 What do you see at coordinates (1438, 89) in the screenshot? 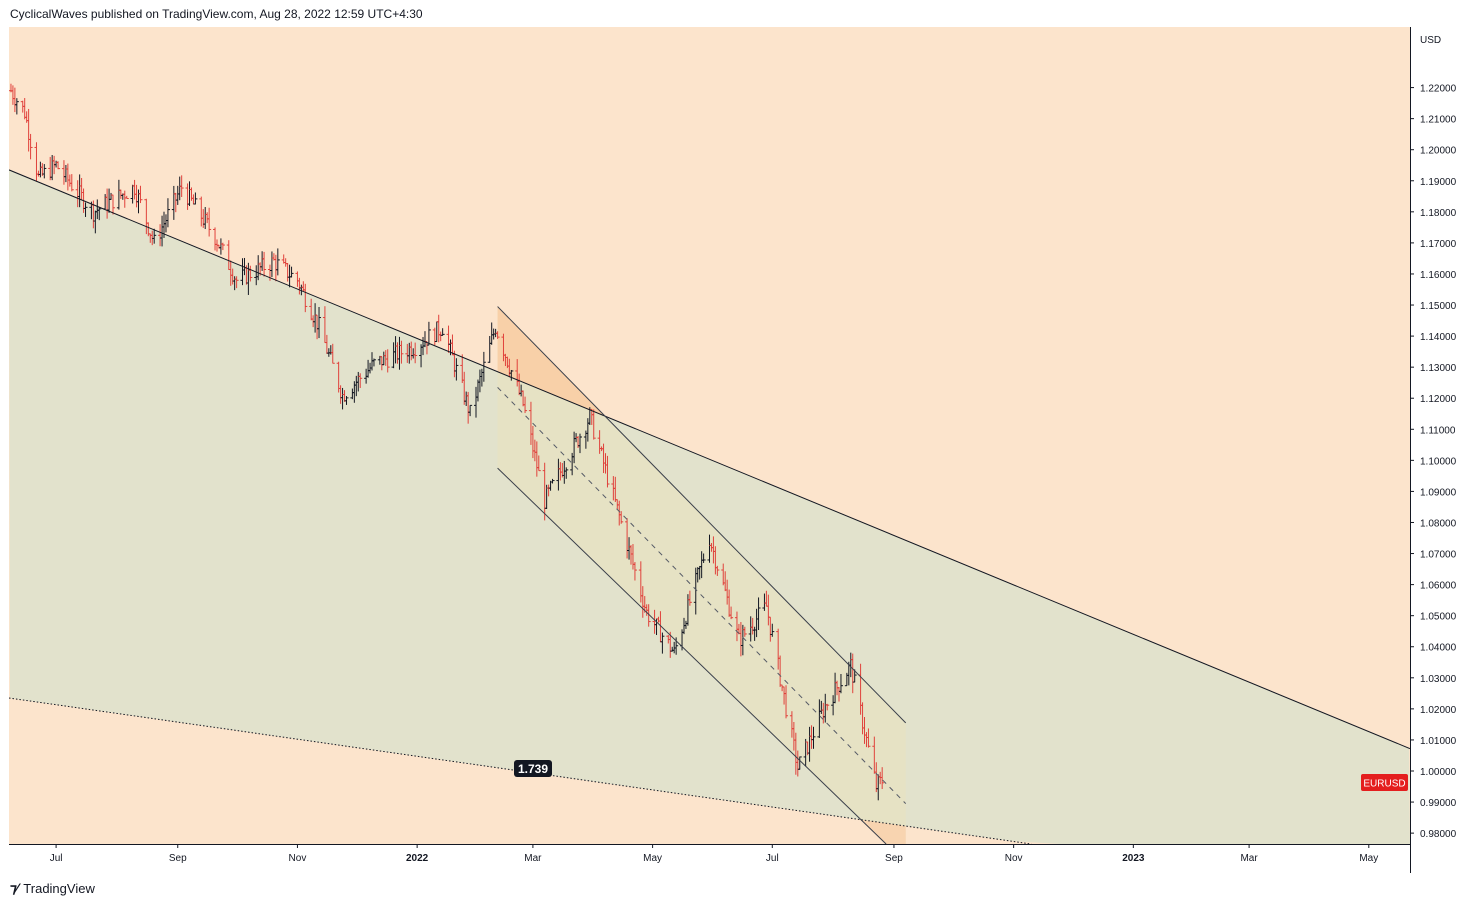
I see `y-tick-label: 1.22000` at bounding box center [1438, 89].